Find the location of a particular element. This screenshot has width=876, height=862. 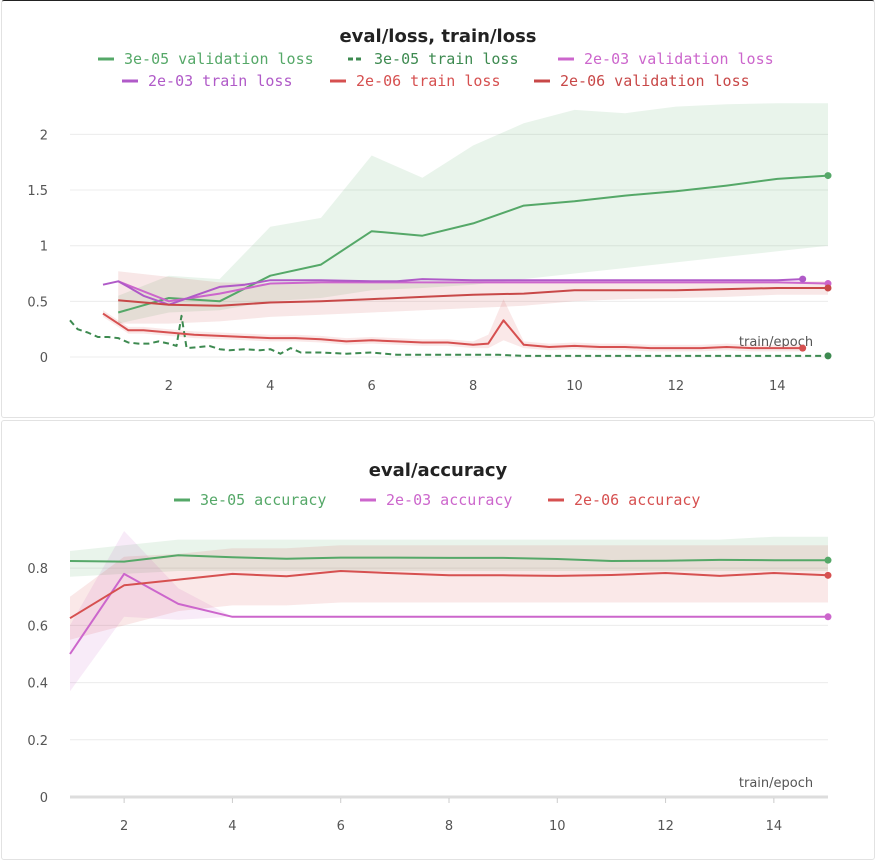

loss-y-tick-label: 2 is located at coordinates (44, 135).